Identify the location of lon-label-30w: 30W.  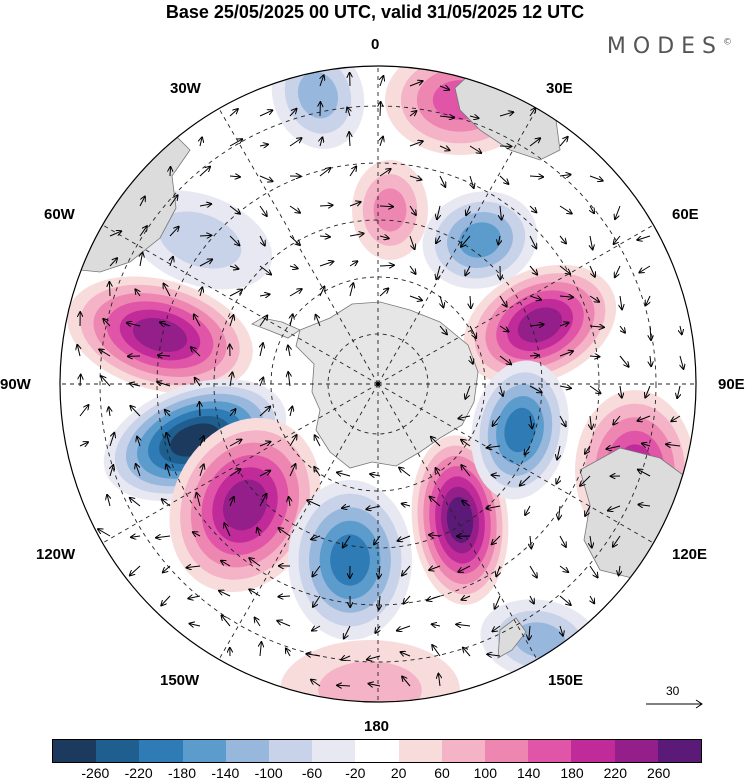
(185, 88).